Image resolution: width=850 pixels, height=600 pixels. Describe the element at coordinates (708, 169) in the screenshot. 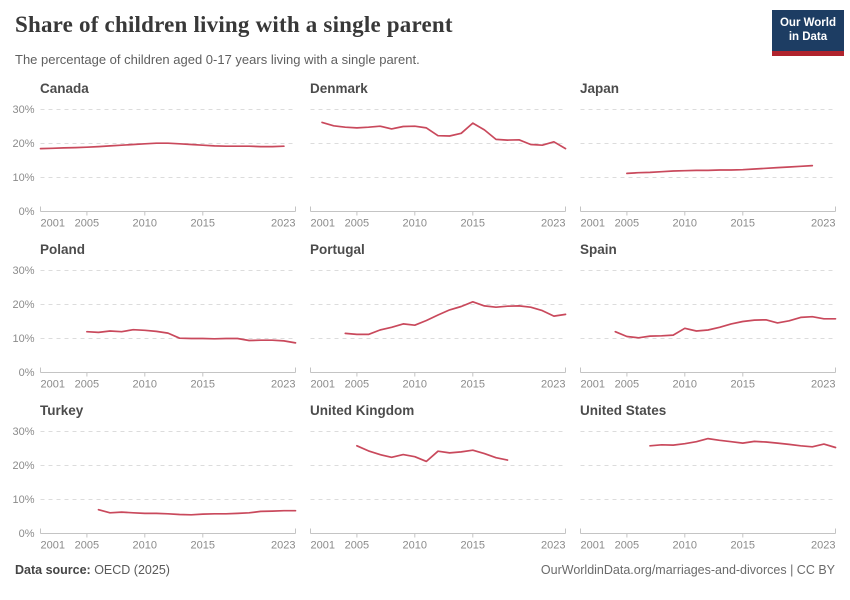

I see `line-chart-japan: 2001 2005 2010 2015 2023` at that location.